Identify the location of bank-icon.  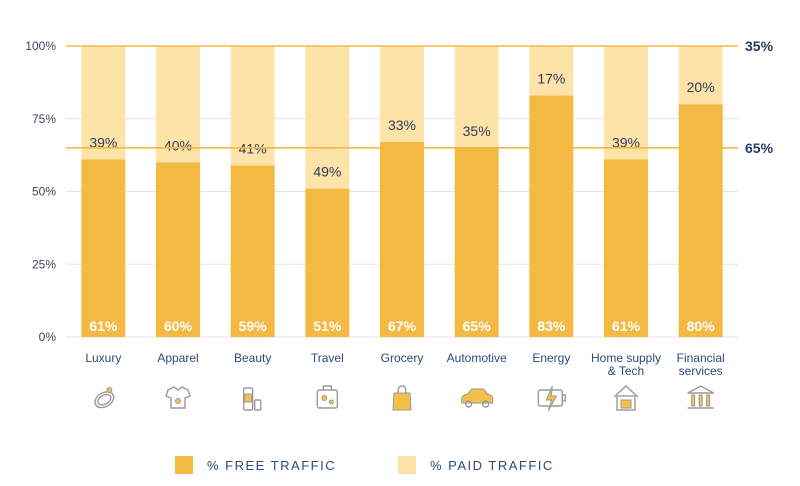
(700, 397).